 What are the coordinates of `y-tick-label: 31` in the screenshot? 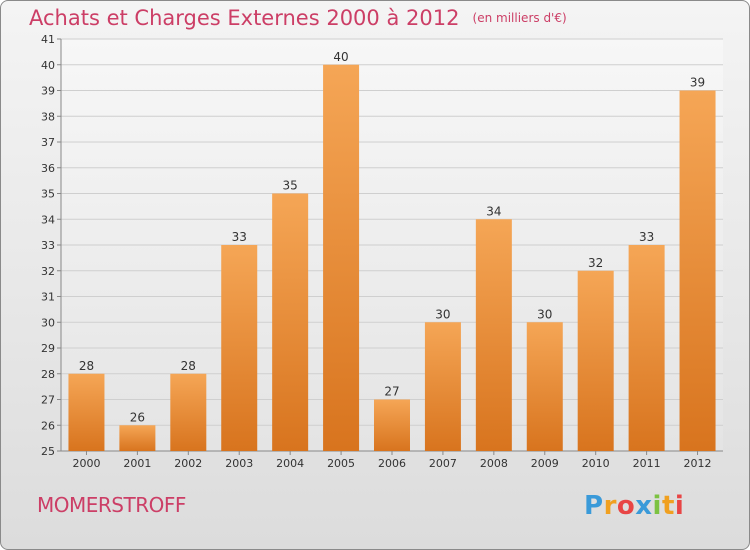 It's located at (48, 297).